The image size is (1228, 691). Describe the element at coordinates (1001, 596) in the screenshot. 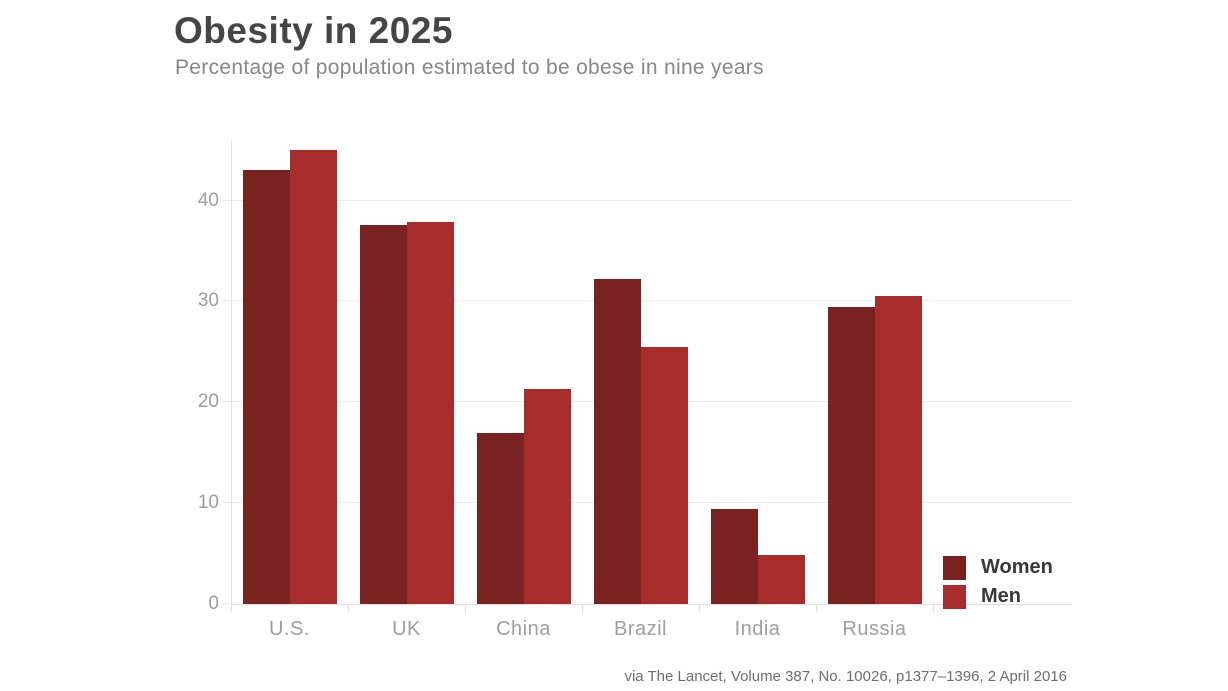

I see `legend-label: Men` at that location.